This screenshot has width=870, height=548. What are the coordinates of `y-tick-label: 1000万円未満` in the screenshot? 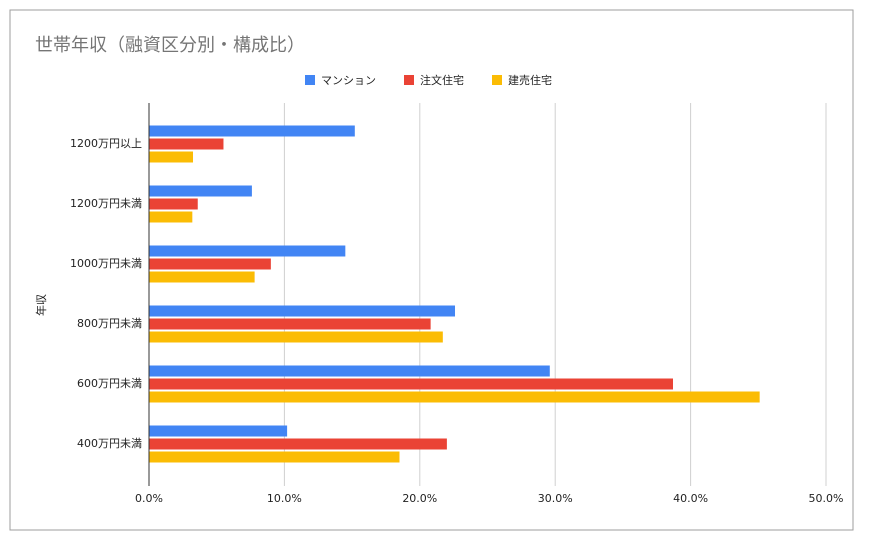 It's located at (106, 263).